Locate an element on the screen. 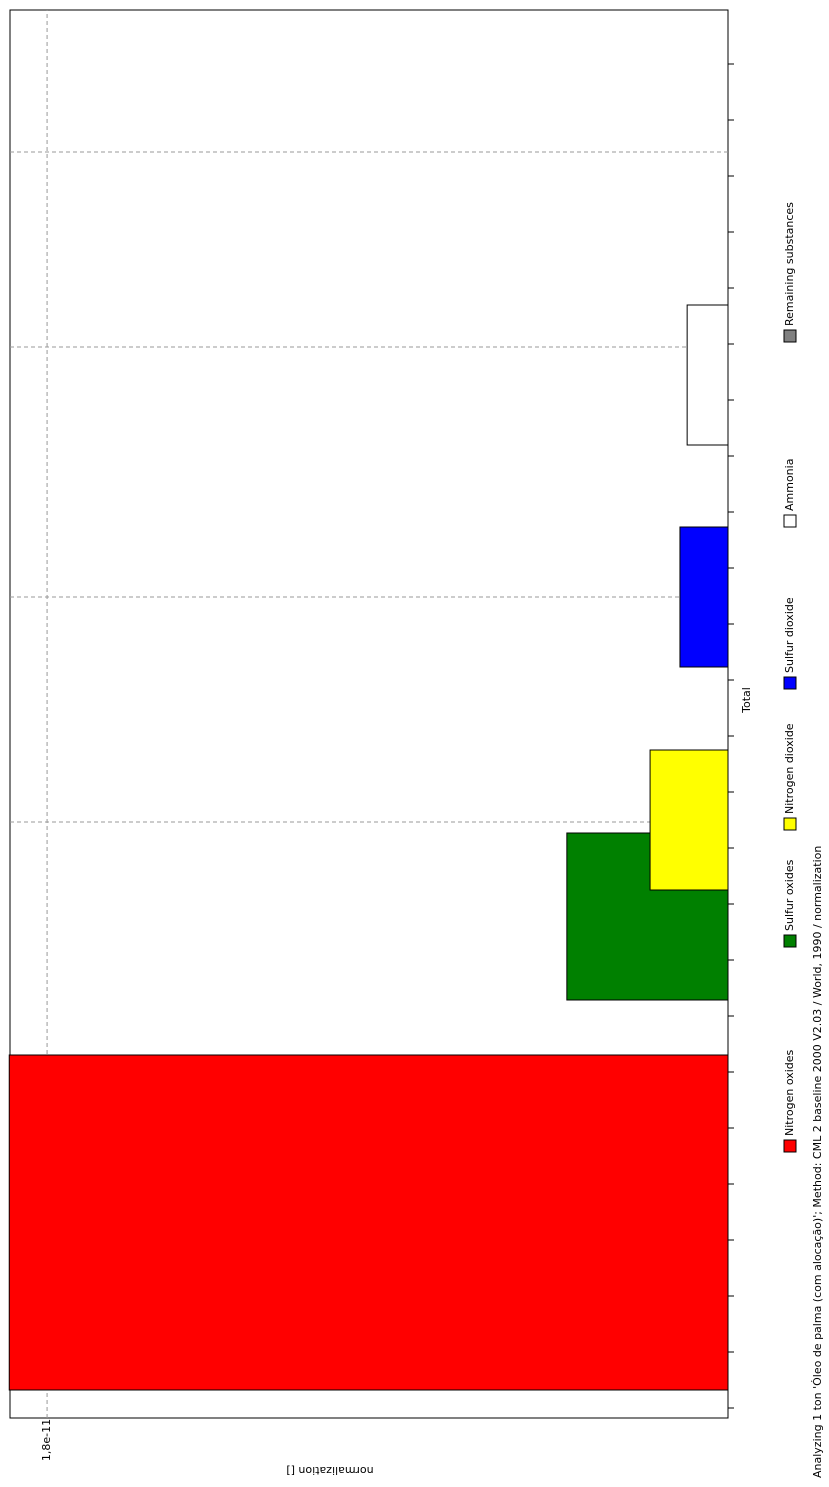  legend-label: Nitrogen oxides is located at coordinates (789, 1092).